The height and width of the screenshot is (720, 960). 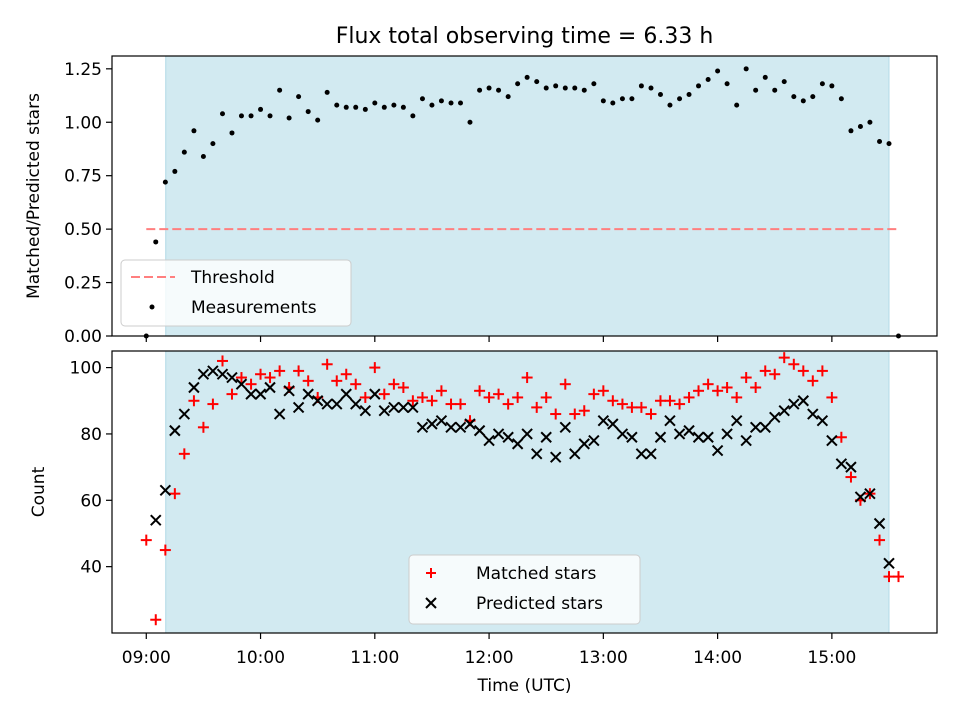 What do you see at coordinates (83, 230) in the screenshot?
I see `ratio-y-tick-label: 0.50` at bounding box center [83, 230].